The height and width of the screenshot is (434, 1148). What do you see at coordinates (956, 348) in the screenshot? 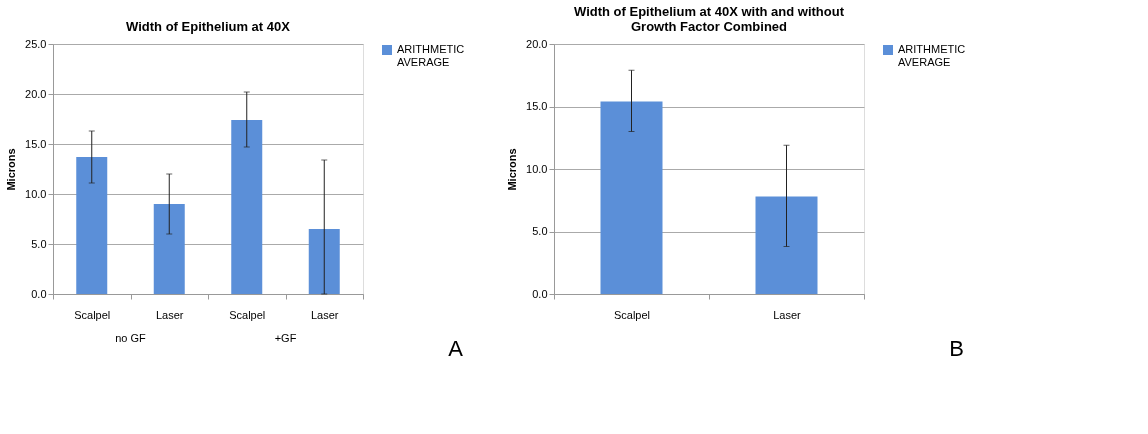
I see `text: B` at bounding box center [956, 348].